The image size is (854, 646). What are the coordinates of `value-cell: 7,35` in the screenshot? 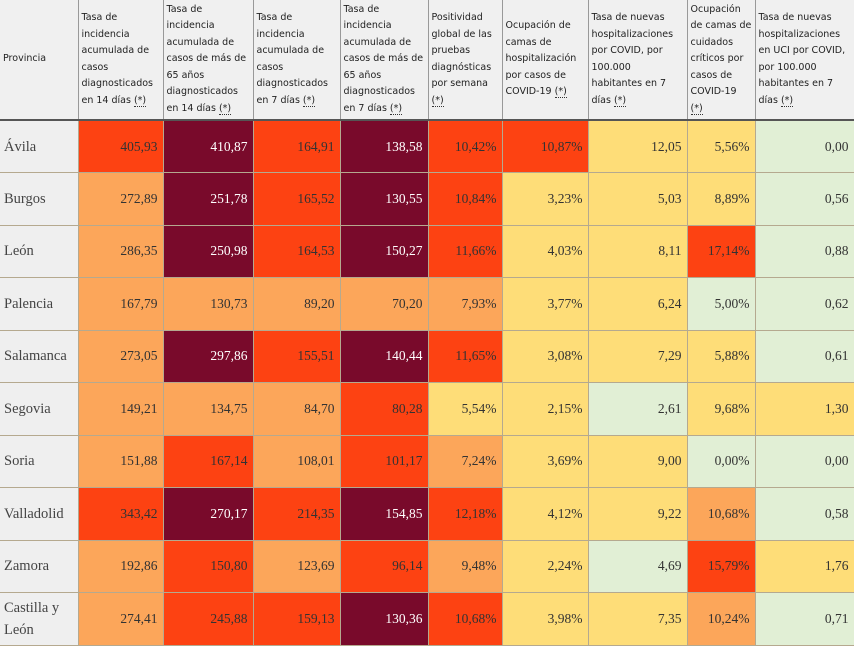 It's located at (638, 619).